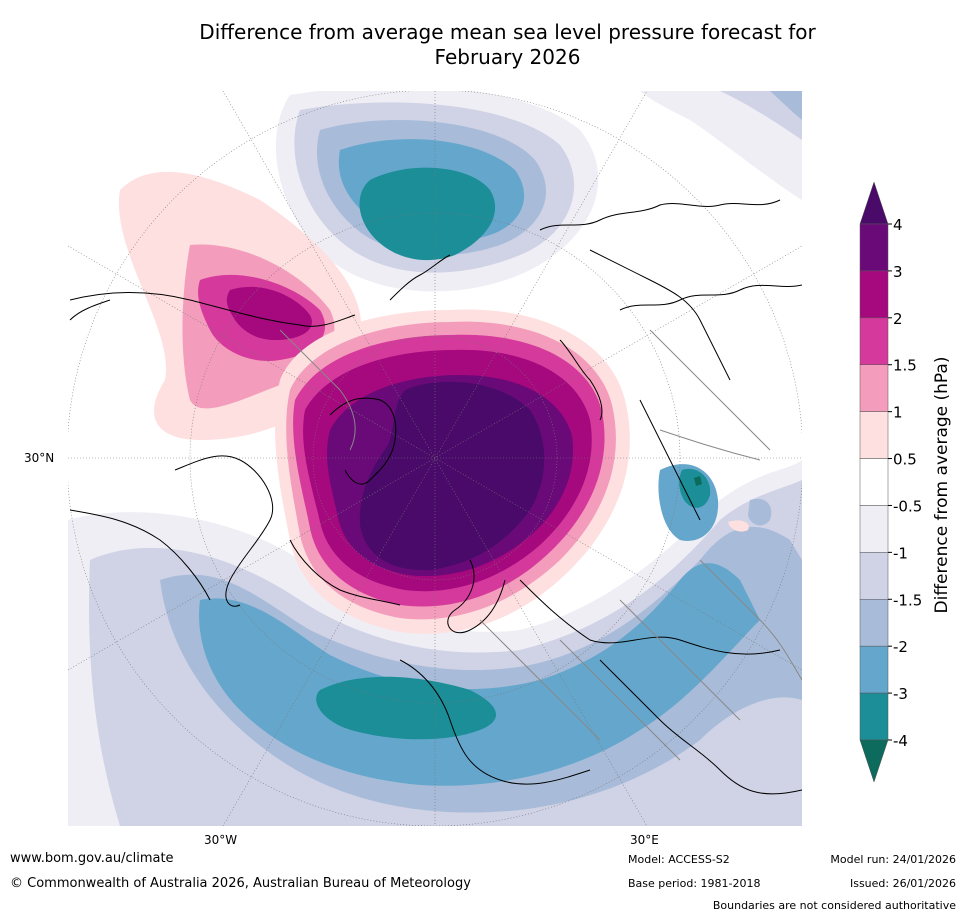  Describe the element at coordinates (874, 203) in the screenshot. I see `colorbar-over-arrow` at that location.